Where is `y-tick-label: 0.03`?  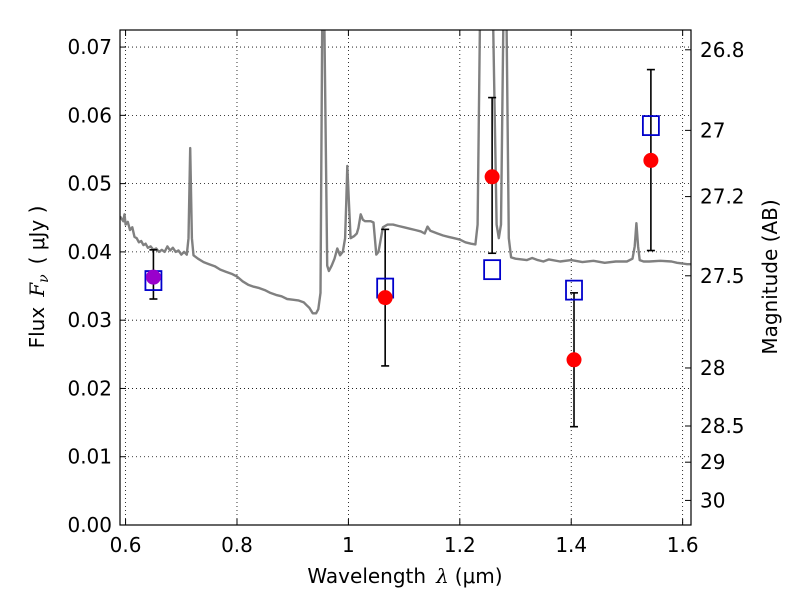
y-tick-label: 0.03 is located at coordinates (89, 320).